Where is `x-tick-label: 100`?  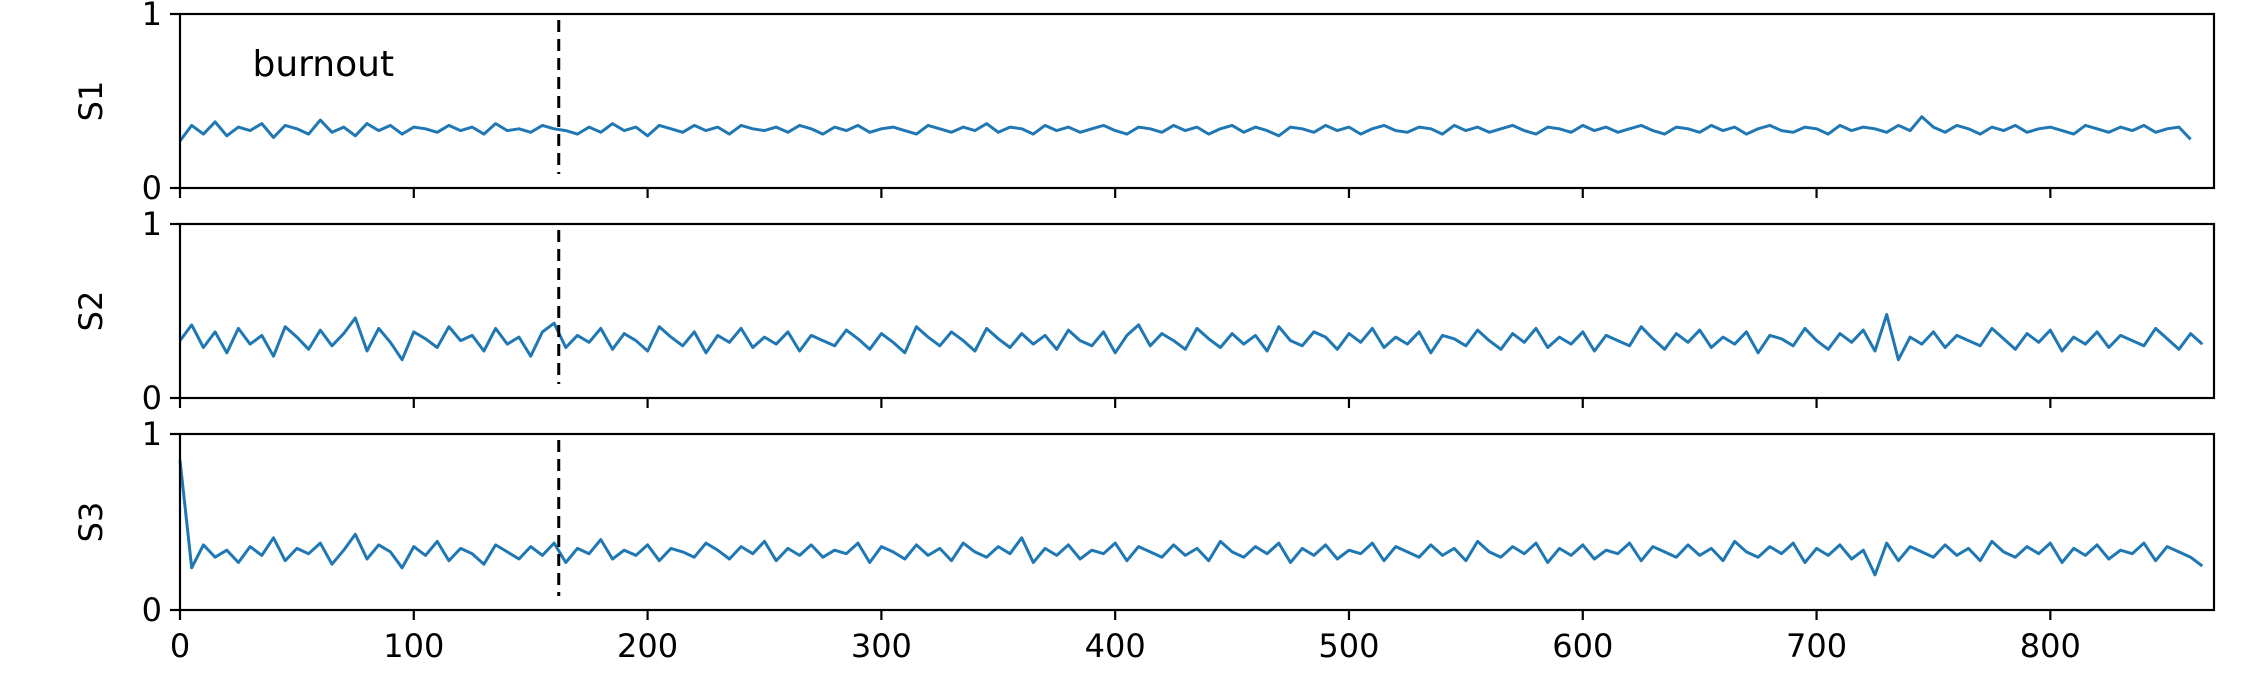 x-tick-label: 100 is located at coordinates (413, 646).